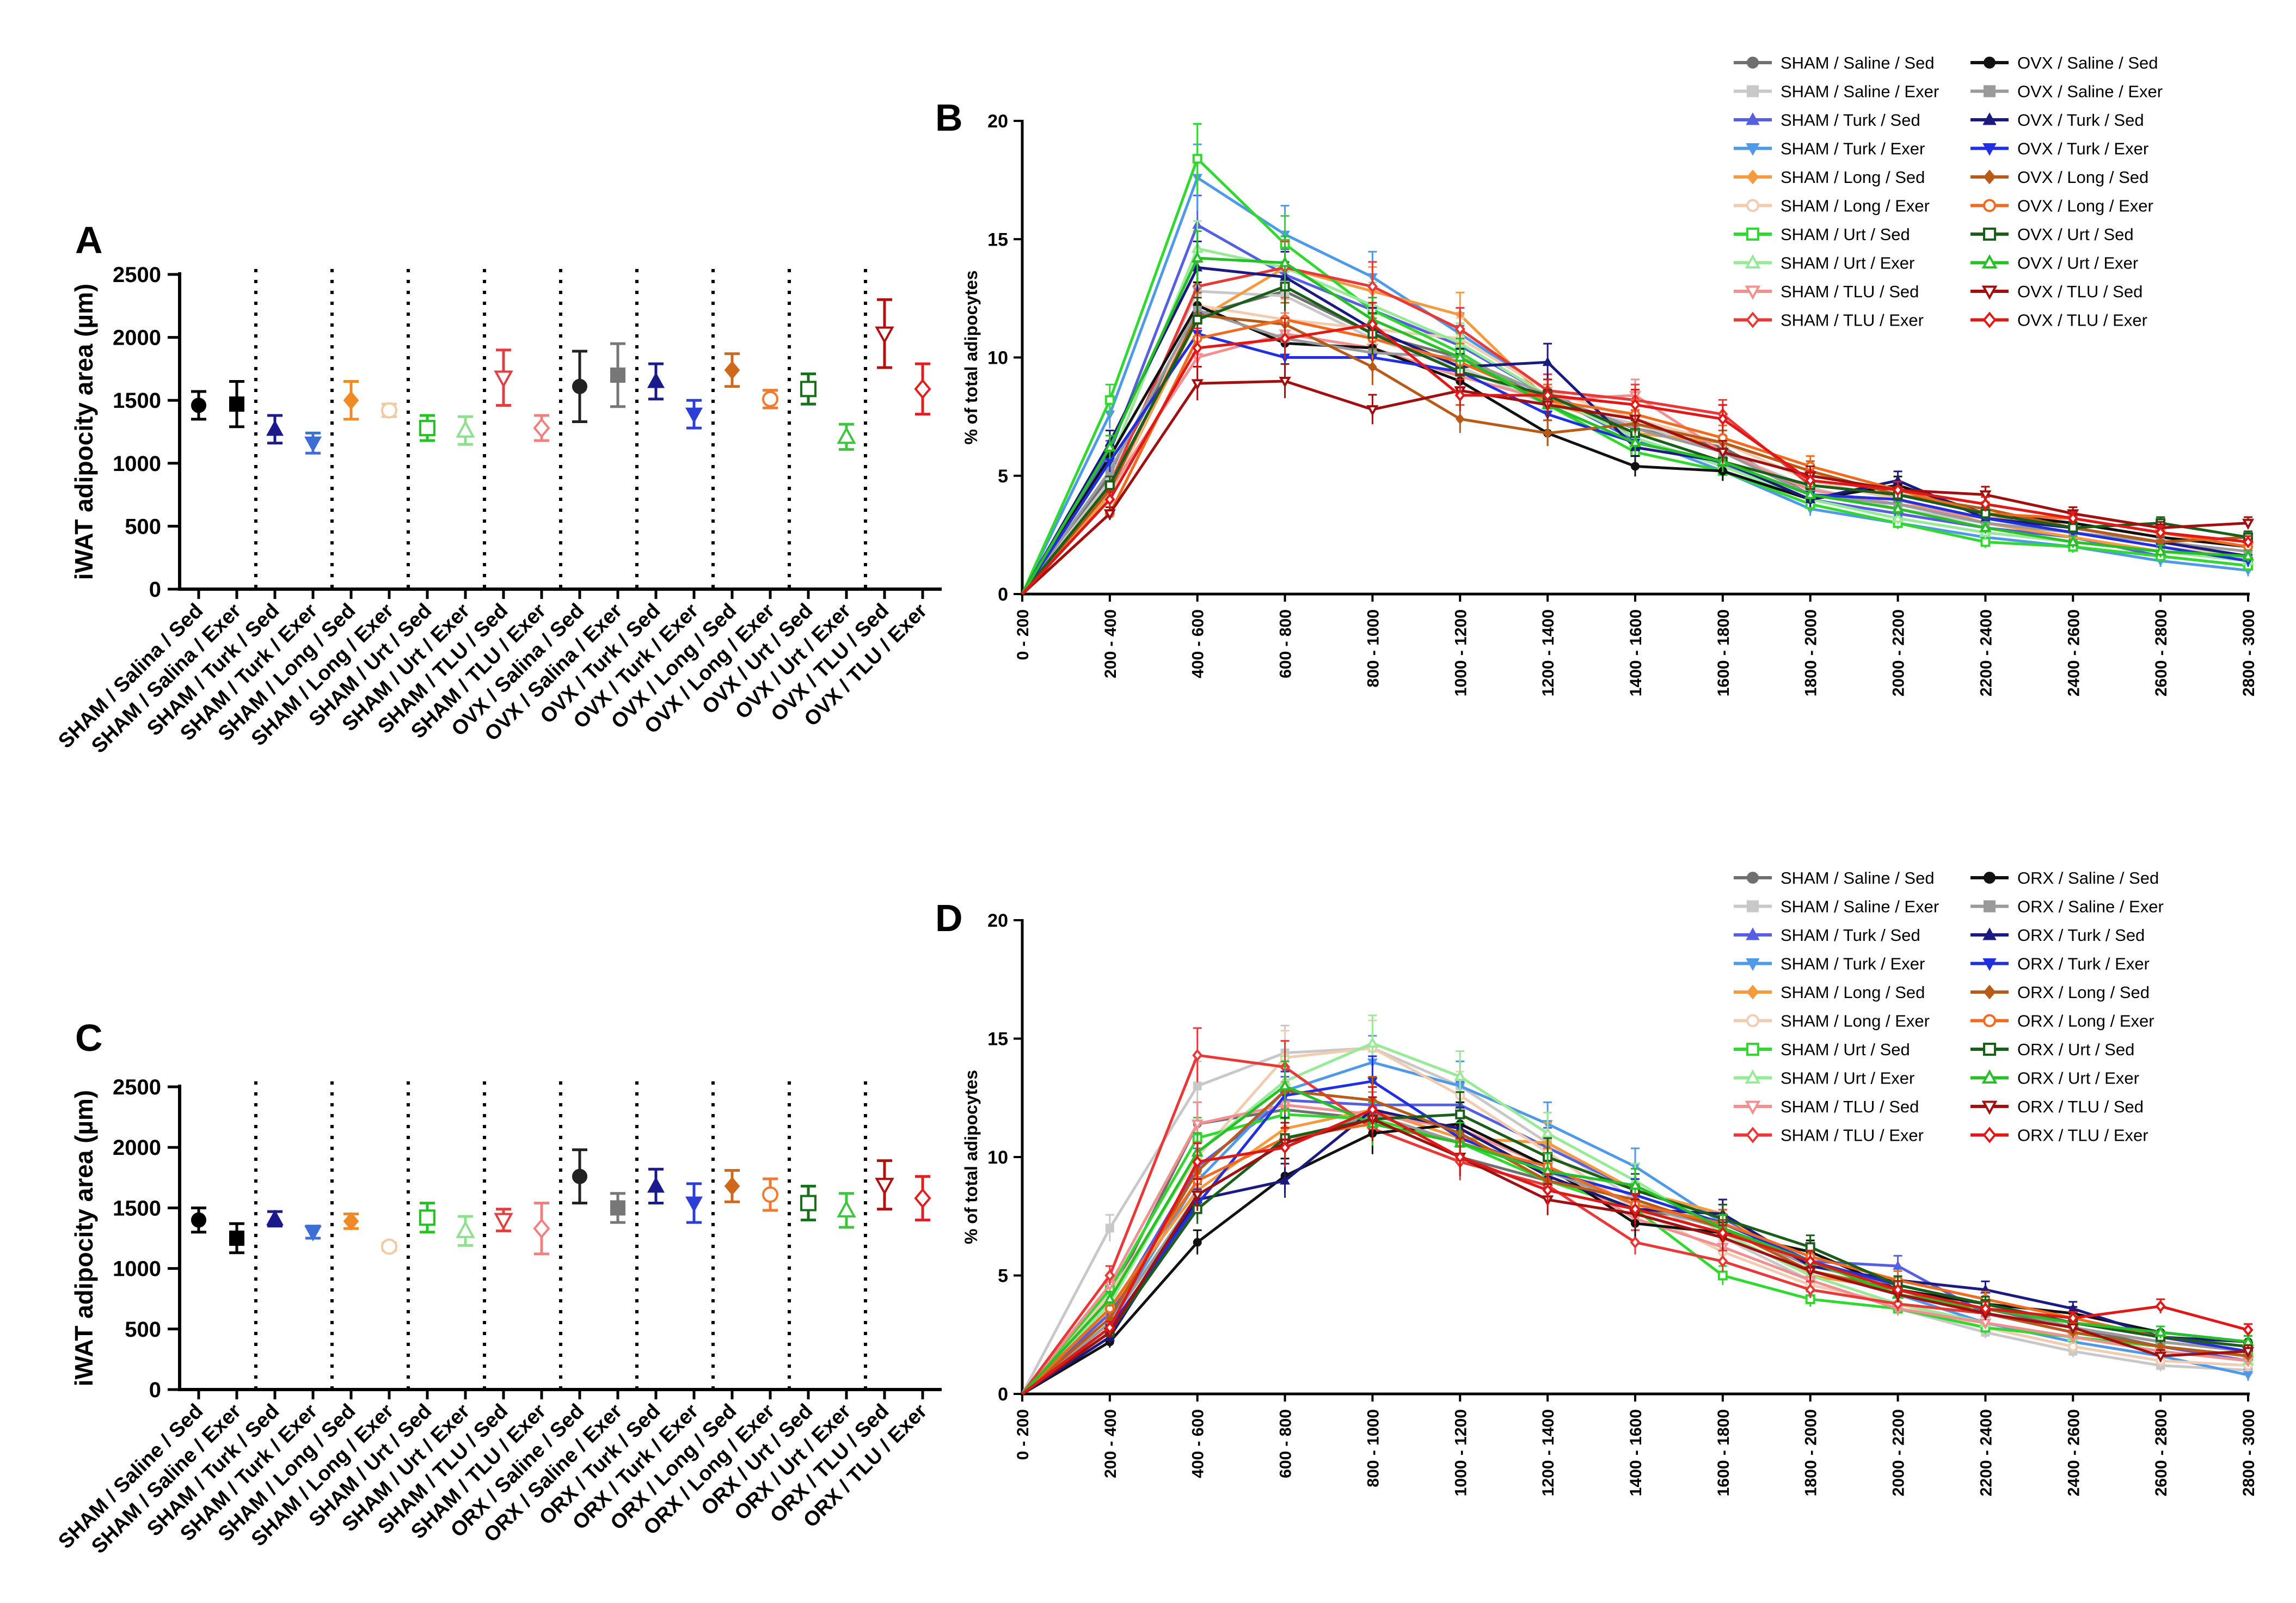 This screenshot has height=1603, width=2296. What do you see at coordinates (1850, 121) in the screenshot?
I see `legend-label: SHAM / Turk / Sed` at bounding box center [1850, 121].